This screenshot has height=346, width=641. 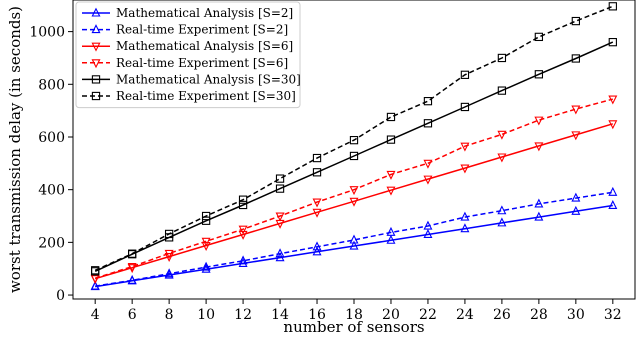 I want to click on y-axis-label: worst transmission delay (in seconds), so click(x=15, y=149).